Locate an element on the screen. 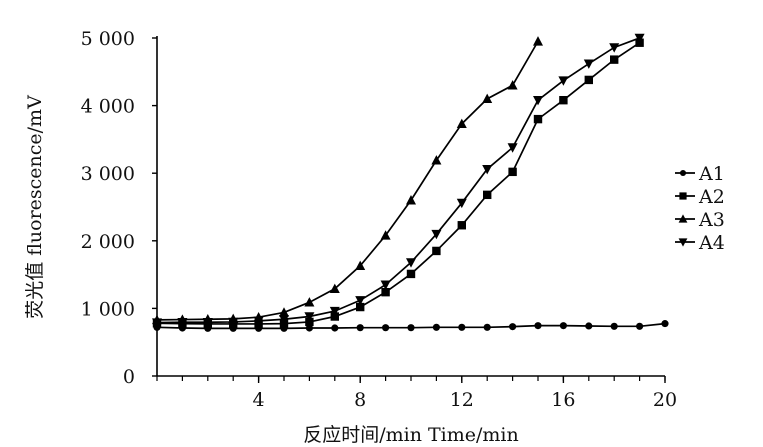  x-tick-label: 12 is located at coordinates (462, 400).